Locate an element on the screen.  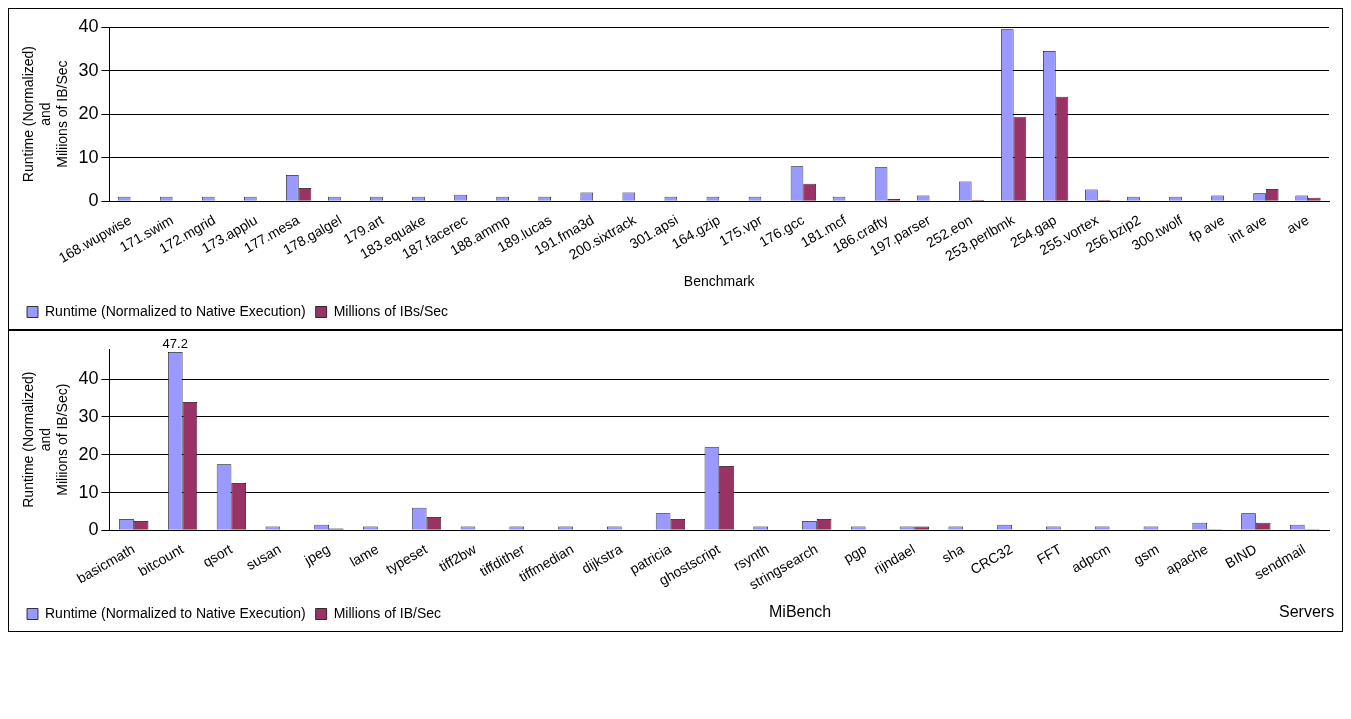
x-tick-label: BIND is located at coordinates (1241, 556).